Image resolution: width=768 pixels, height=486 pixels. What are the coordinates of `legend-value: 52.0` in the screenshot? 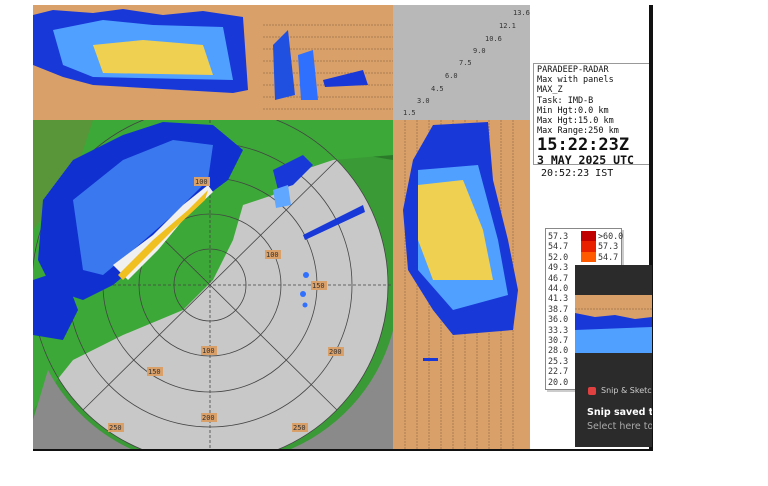 It's located at (558, 256).